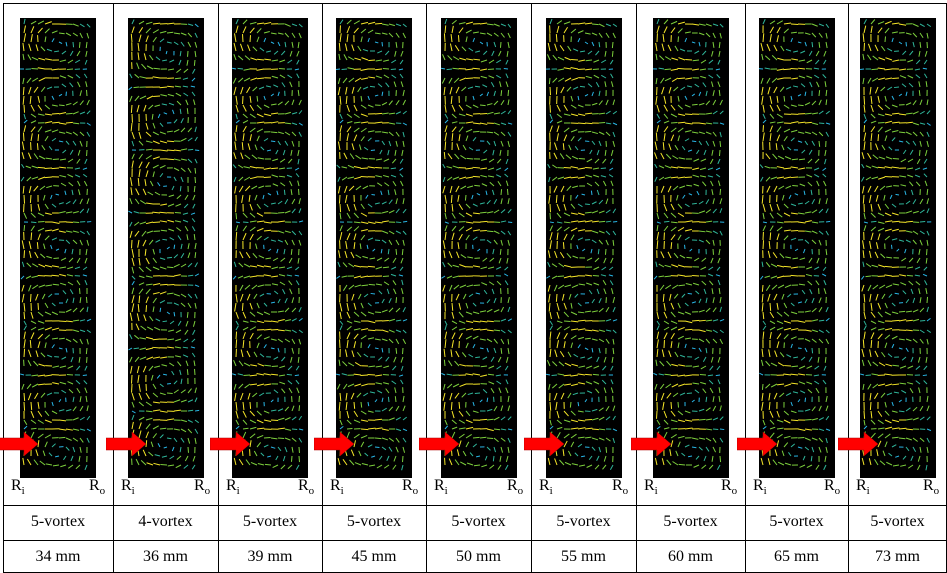 The height and width of the screenshot is (573, 947). Describe the element at coordinates (374, 557) in the screenshot. I see `axial-distance: 45 mm` at that location.